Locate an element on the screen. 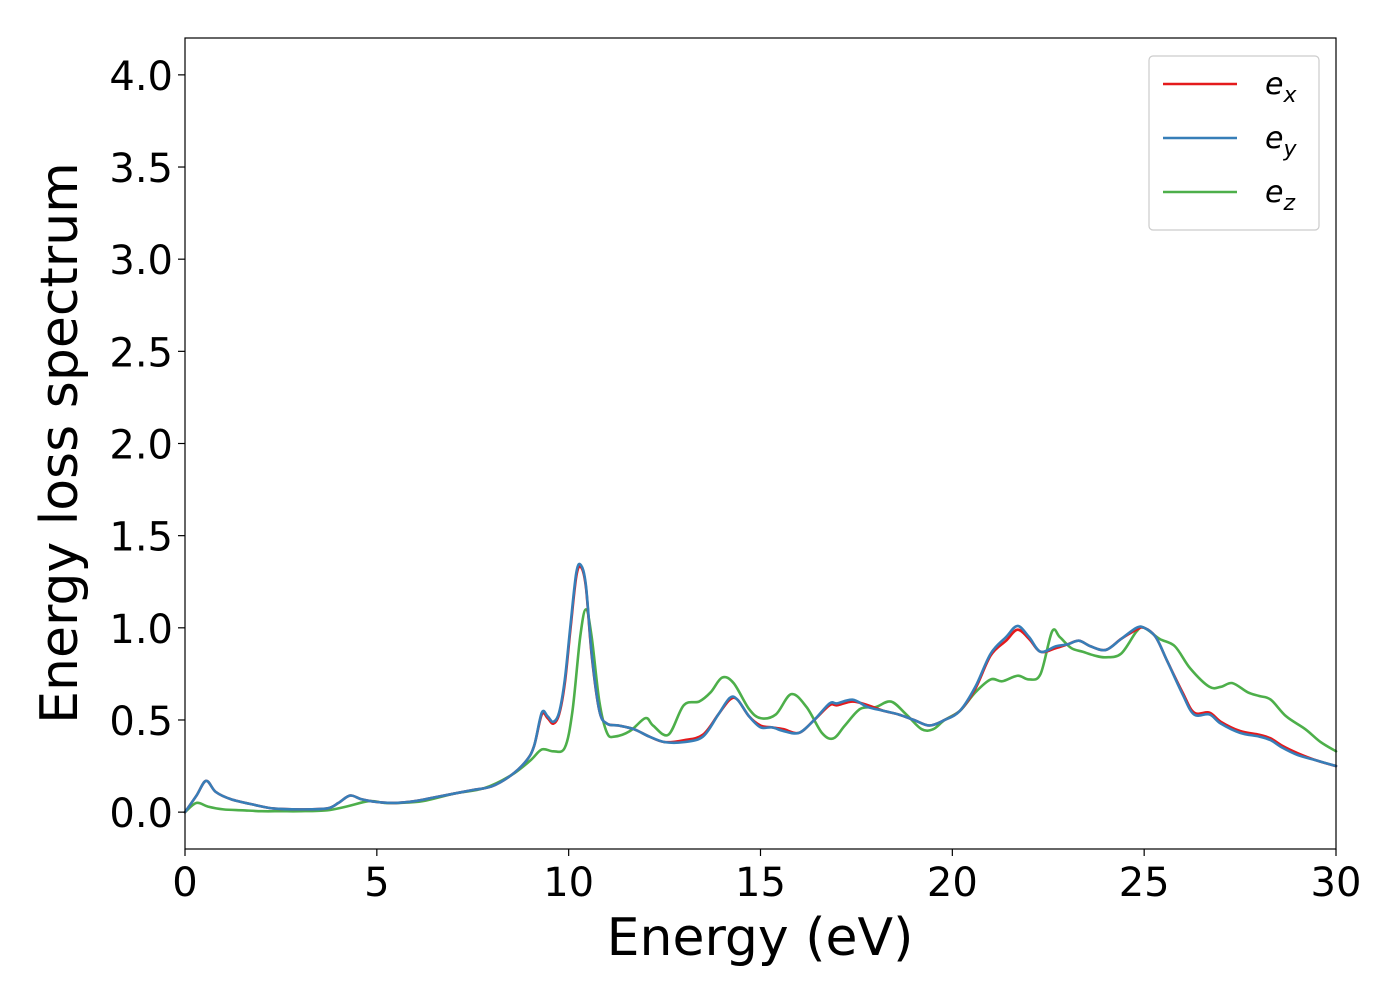 This screenshot has width=1400, height=1000. y-tick-label: 3.5 is located at coordinates (141, 169).